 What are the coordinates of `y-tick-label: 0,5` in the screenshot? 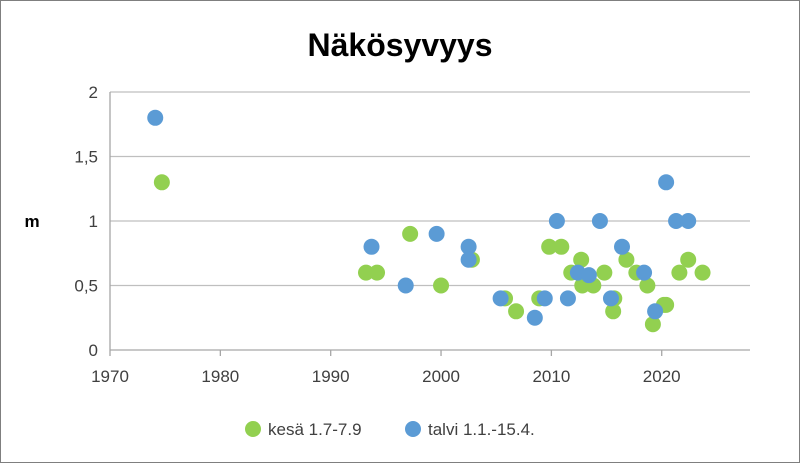 It's located at (86, 286).